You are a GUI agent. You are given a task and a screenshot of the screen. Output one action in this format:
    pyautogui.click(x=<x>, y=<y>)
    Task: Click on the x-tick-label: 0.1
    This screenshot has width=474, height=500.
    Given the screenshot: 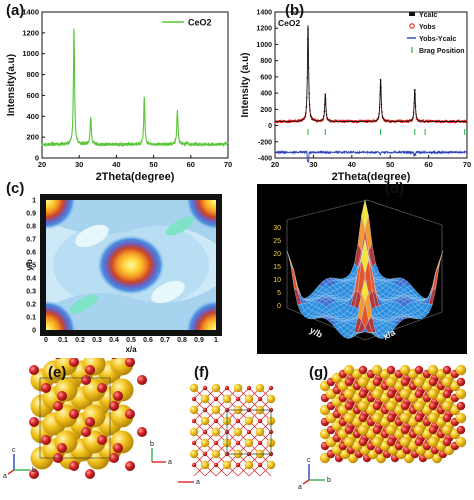 What is the action you would take?
    pyautogui.click(x=63, y=340)
    